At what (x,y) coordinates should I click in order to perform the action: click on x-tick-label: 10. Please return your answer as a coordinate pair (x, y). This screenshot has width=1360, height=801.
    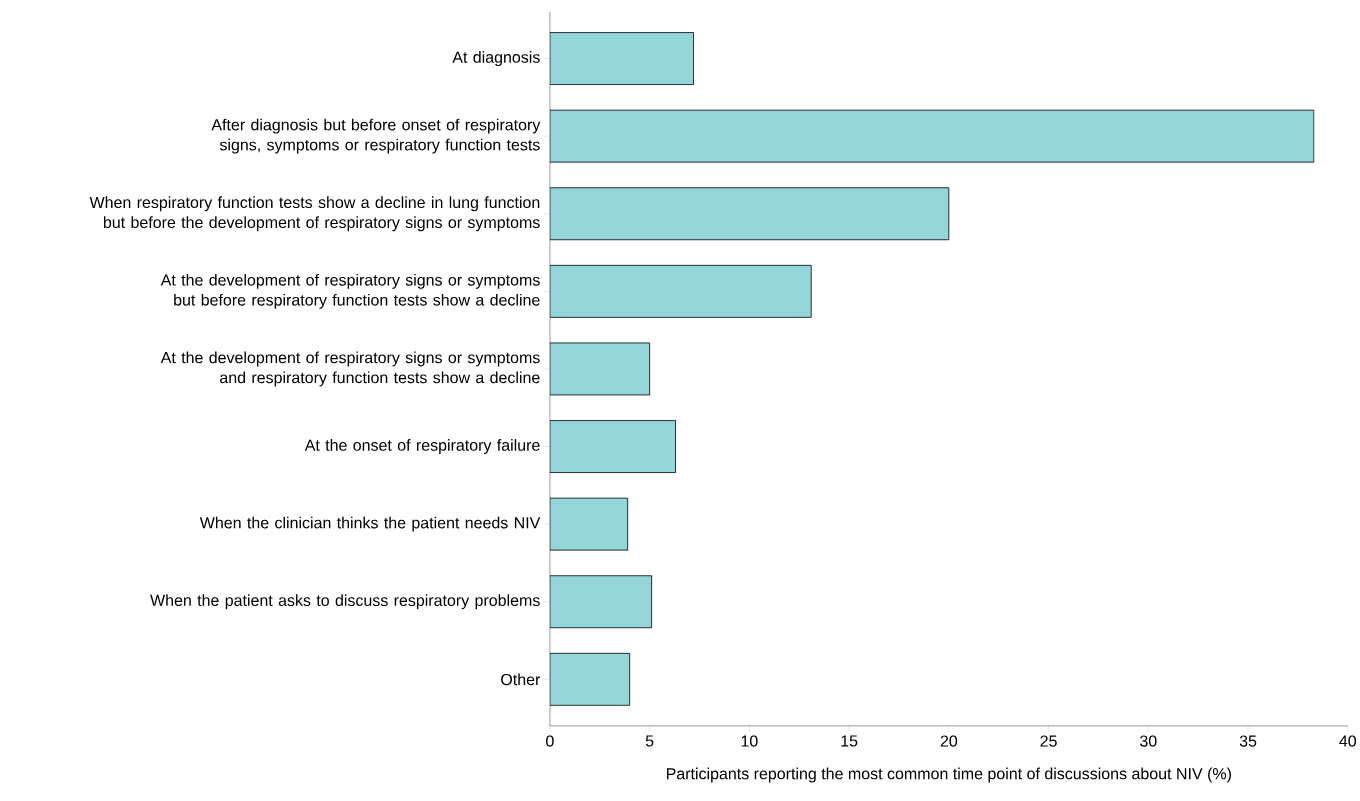
    Looking at the image, I should click on (749, 741).